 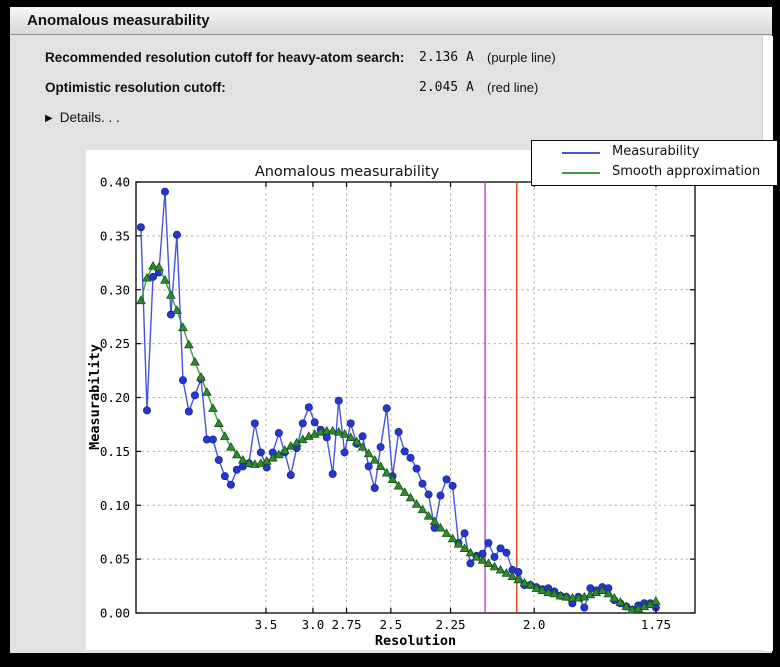 I want to click on x-tick-label: 3.5, so click(x=266, y=624).